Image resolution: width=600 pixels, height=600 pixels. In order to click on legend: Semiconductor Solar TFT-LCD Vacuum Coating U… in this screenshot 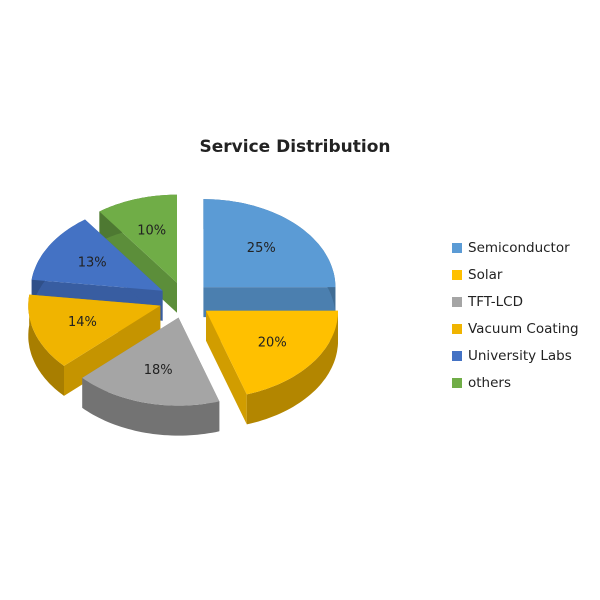, I will do `click(515, 315)`.